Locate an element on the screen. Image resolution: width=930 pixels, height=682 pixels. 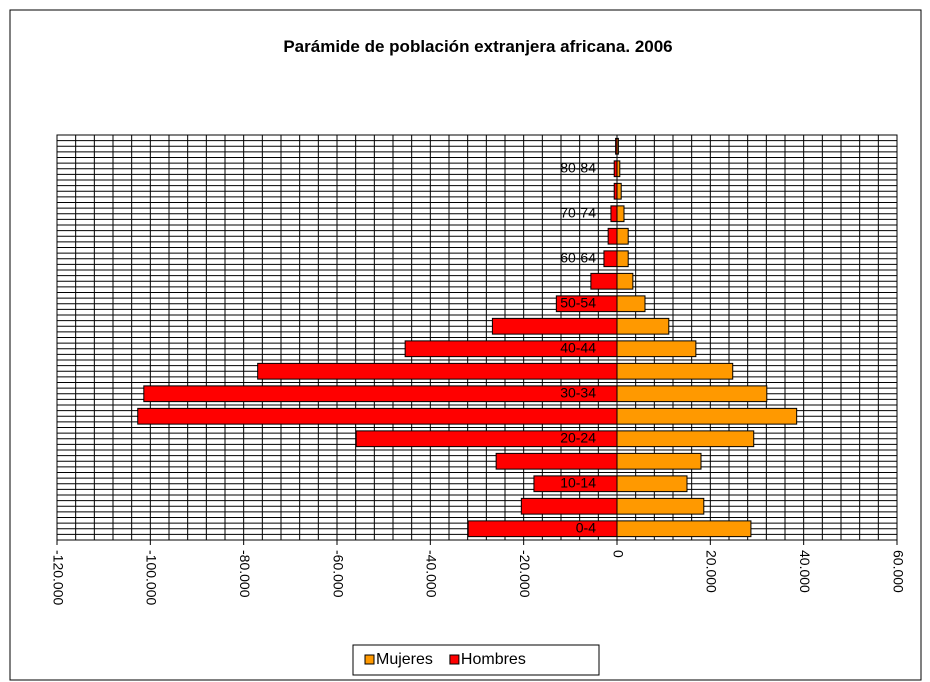
x-tick-label: 40.000 is located at coordinates (805, 571).